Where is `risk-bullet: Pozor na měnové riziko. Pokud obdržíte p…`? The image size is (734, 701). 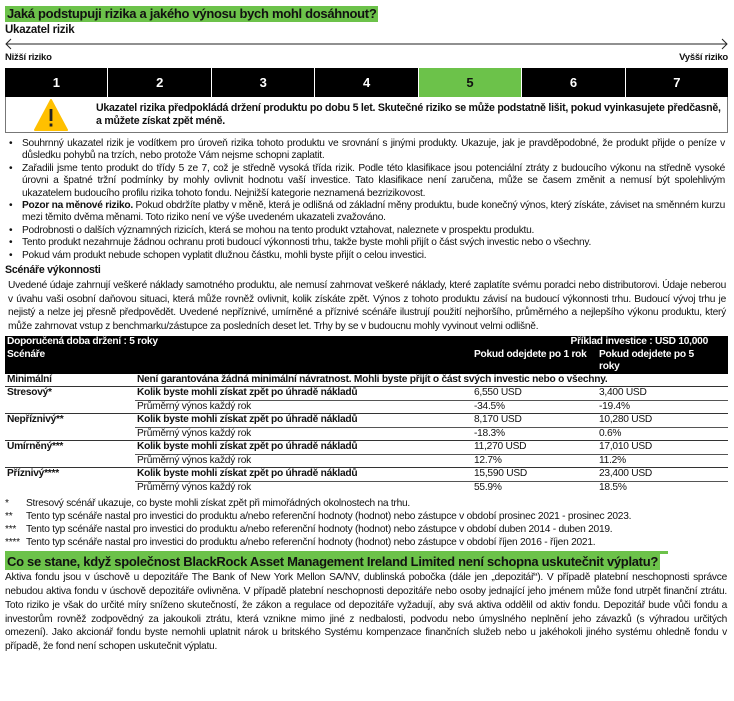 risk-bullet: Pozor na měnové riziko. Pokud obdržíte p… is located at coordinates (366, 212).